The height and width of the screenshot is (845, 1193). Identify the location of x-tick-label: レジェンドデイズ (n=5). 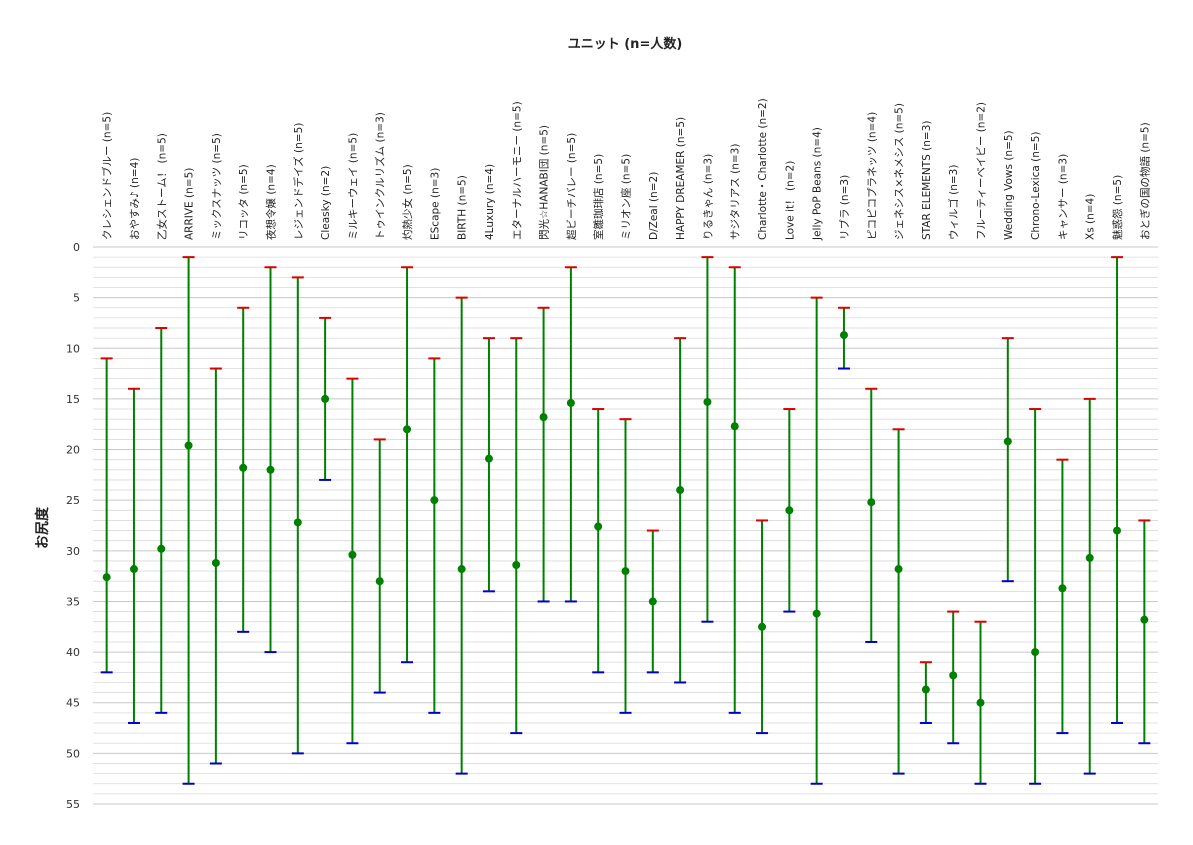
(298, 181).